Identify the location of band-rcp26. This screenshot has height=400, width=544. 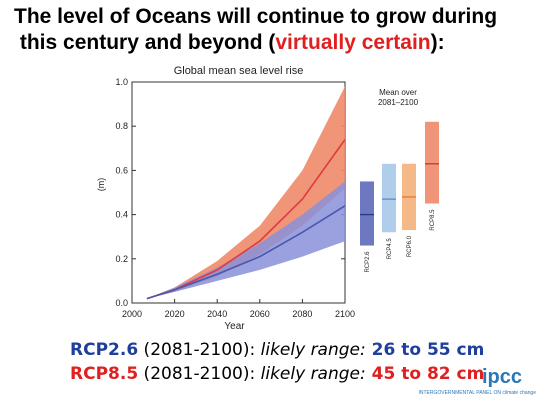
(245, 240).